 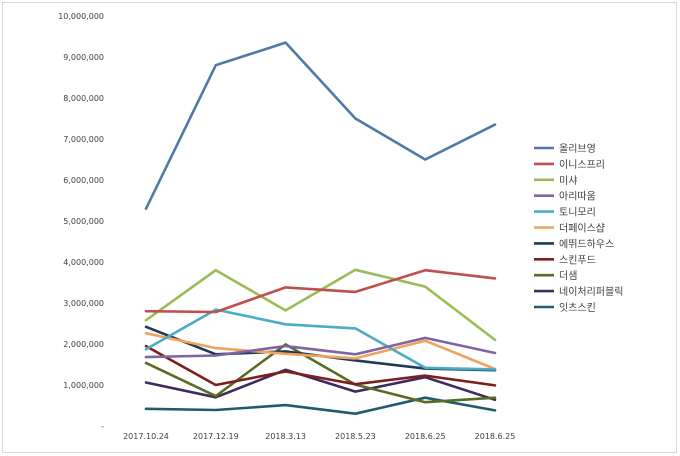 I want to click on y-tick-label: 4,000,000, so click(x=83, y=262).